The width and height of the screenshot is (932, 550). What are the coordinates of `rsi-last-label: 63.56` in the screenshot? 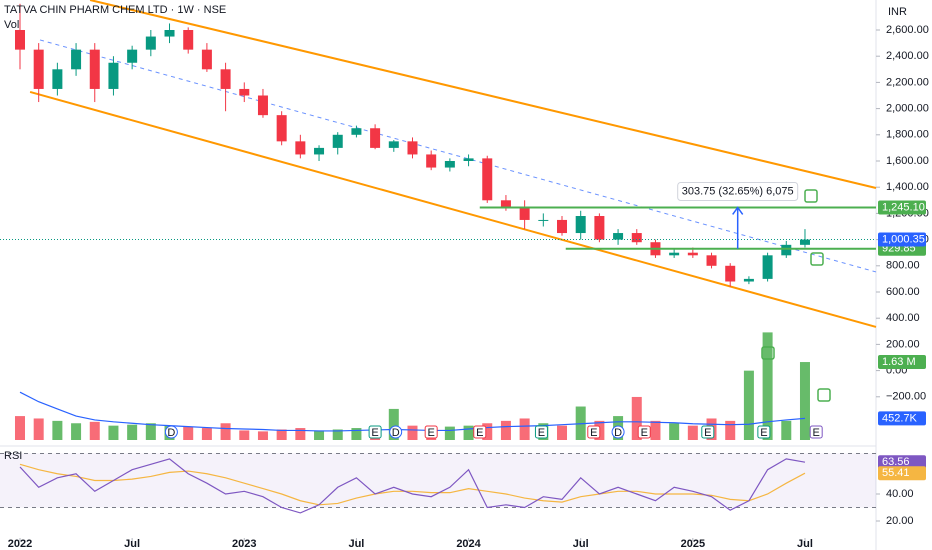 It's located at (896, 462).